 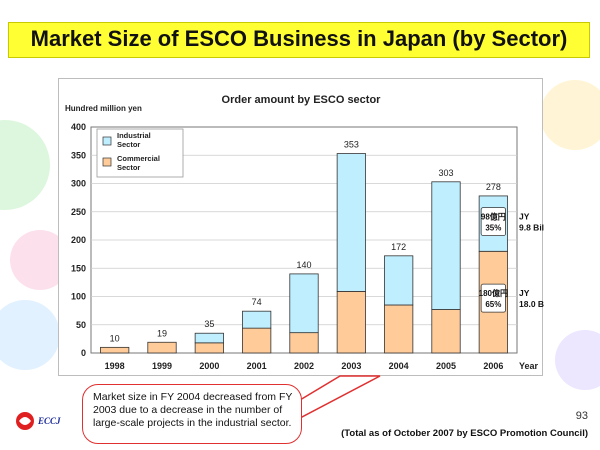 I want to click on x-tick-label: 2001, so click(x=257, y=366).